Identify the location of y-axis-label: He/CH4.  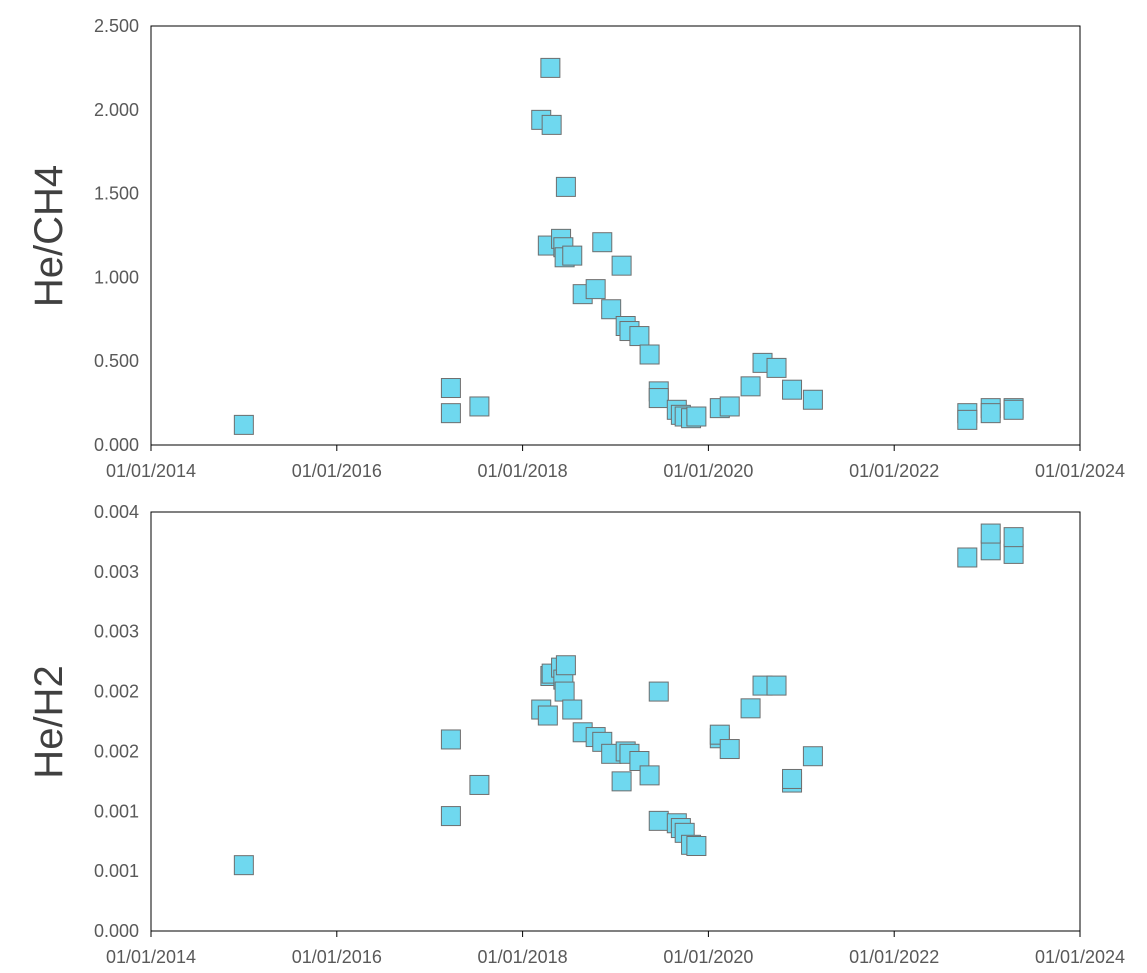
(49, 236).